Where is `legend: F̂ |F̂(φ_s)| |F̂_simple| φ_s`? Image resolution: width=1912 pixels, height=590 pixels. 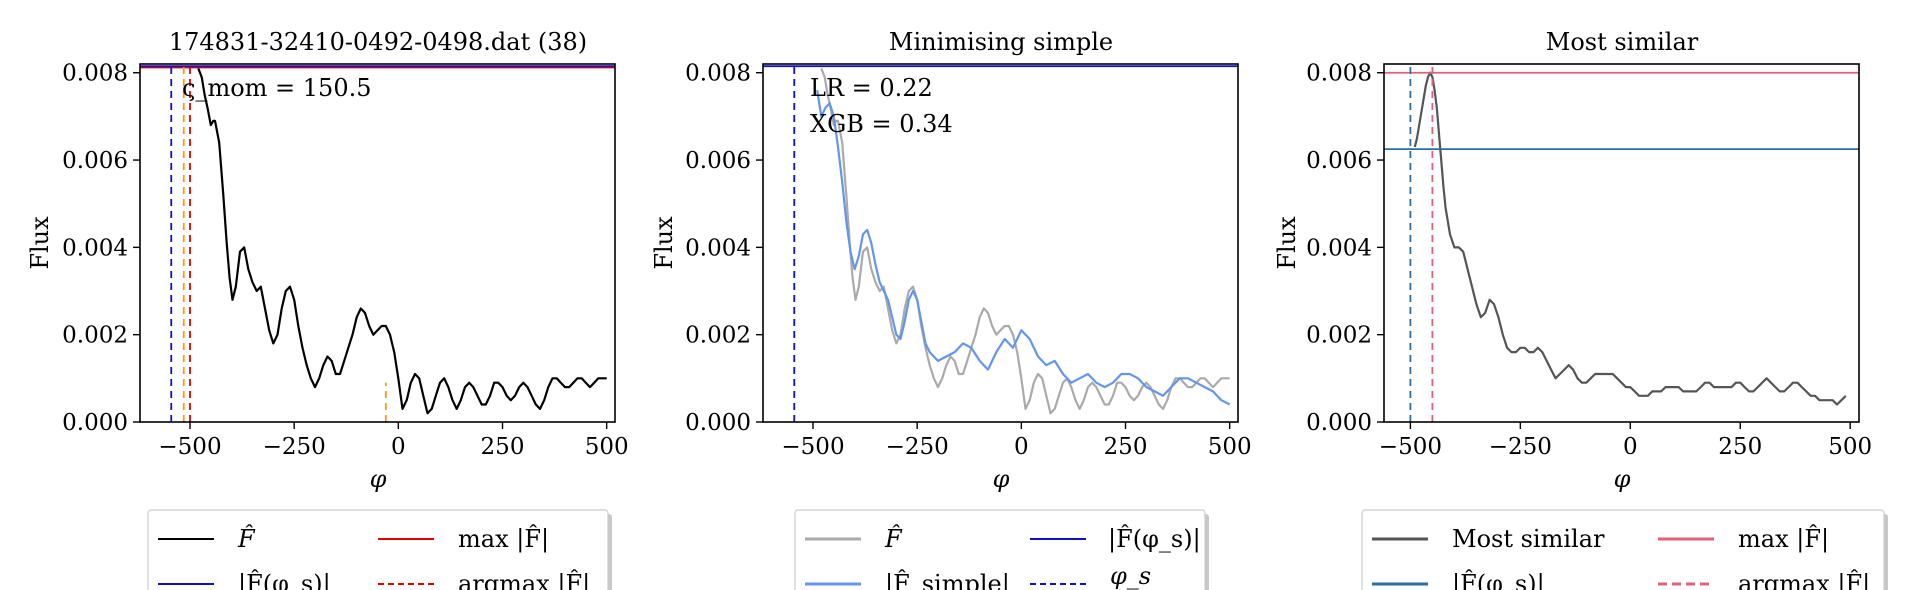
legend: F̂ |F̂(φ_s)| |F̂_simple| φ_s is located at coordinates (1002, 550).